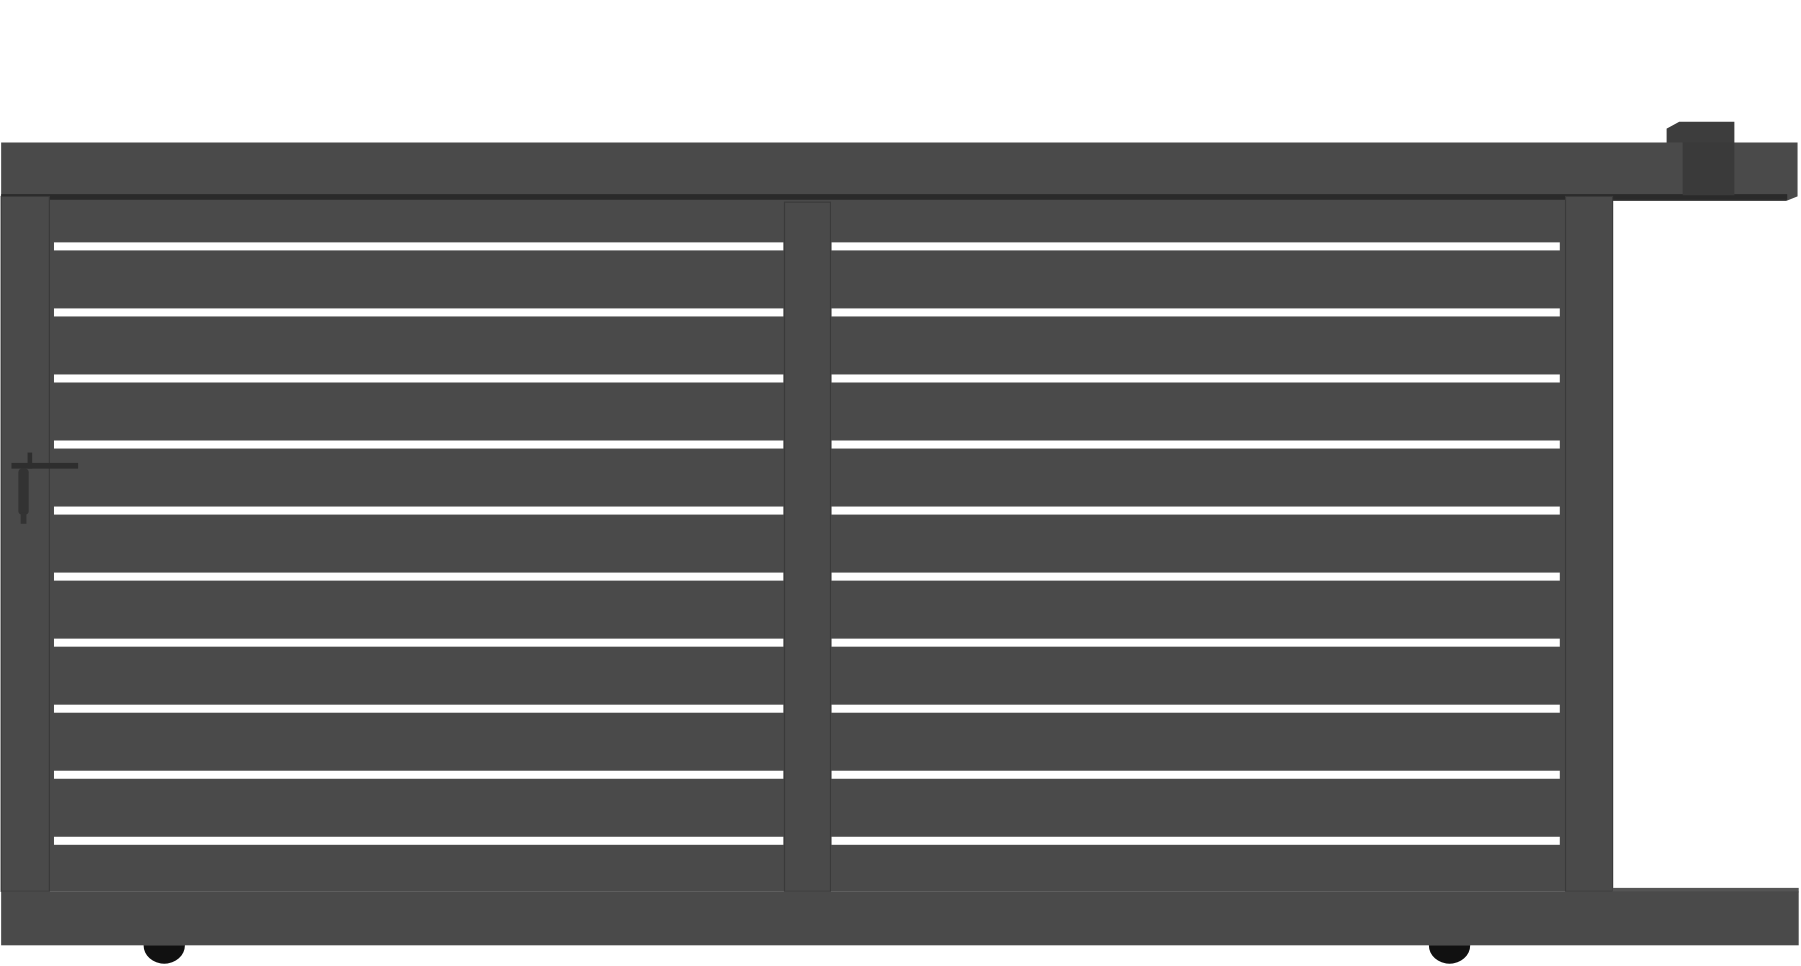  What do you see at coordinates (25, 543) in the screenshot?
I see `left-post` at bounding box center [25, 543].